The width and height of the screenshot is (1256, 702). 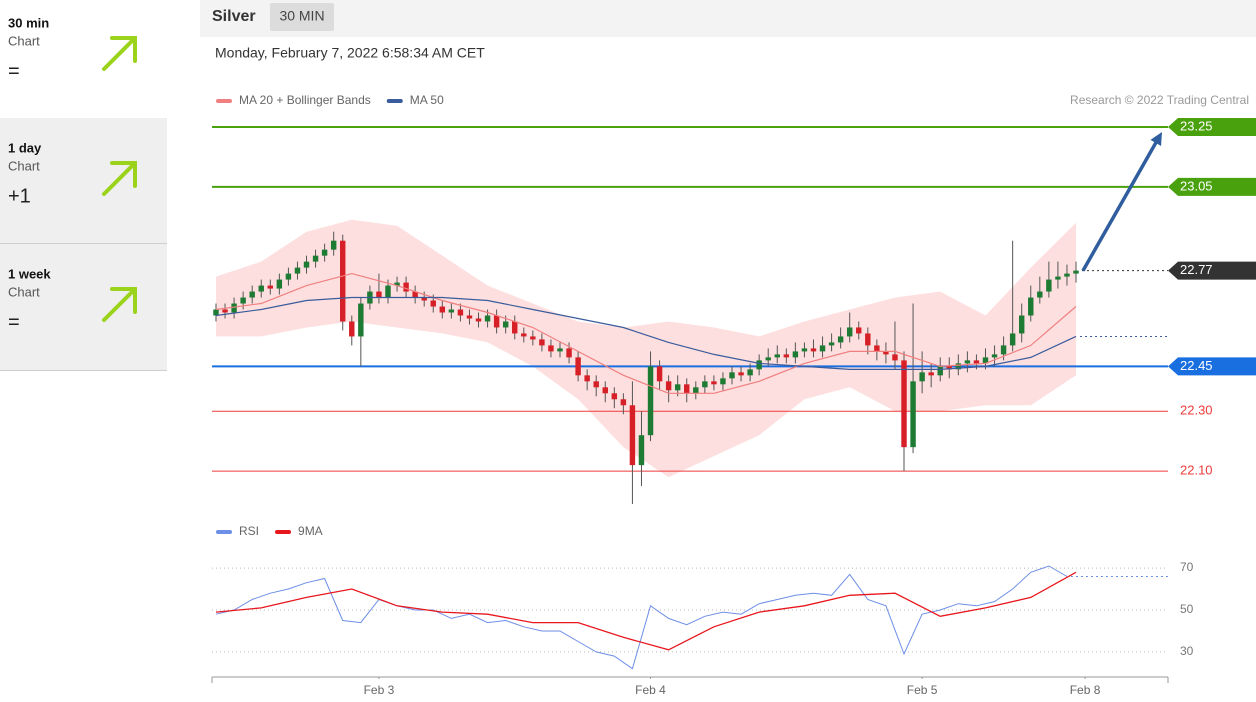 What do you see at coordinates (1085, 690) in the screenshot?
I see `x-tick-label: Feb 8` at bounding box center [1085, 690].